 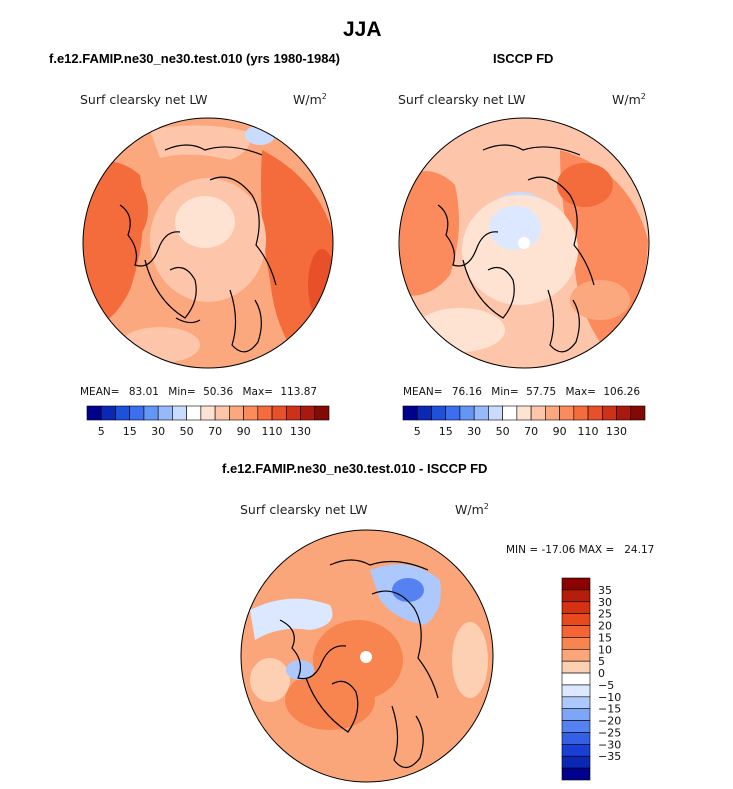 I want to click on diff-light-east, so click(x=470, y=660).